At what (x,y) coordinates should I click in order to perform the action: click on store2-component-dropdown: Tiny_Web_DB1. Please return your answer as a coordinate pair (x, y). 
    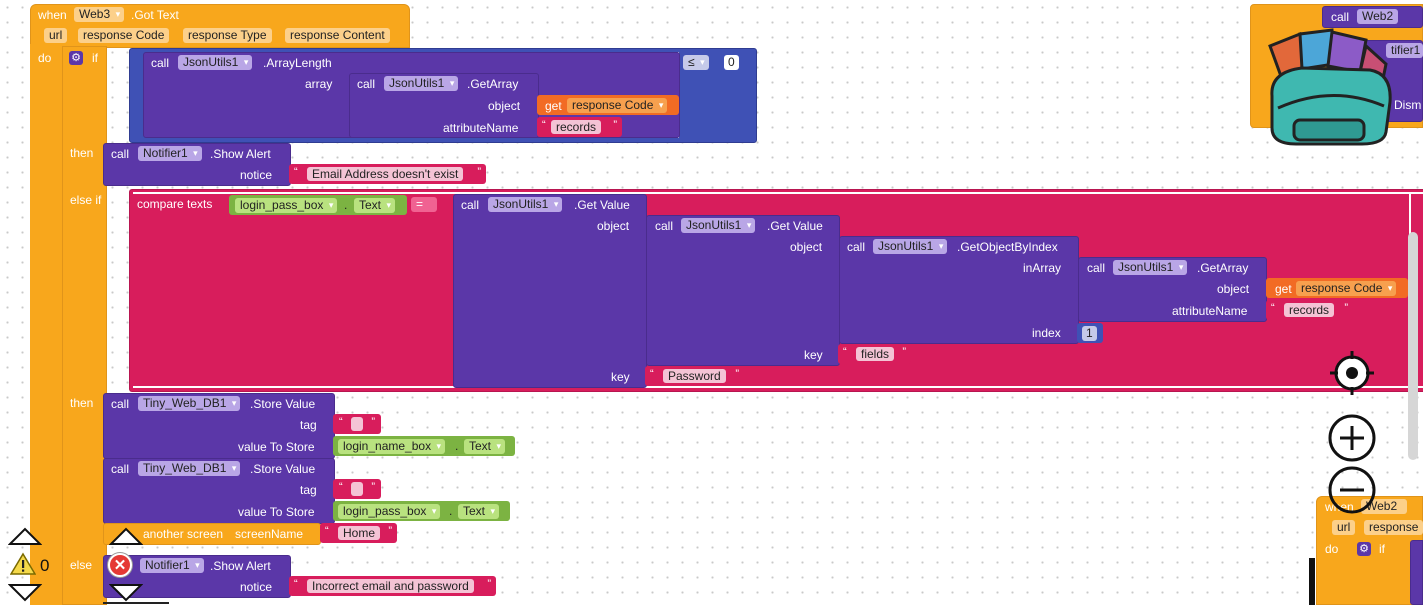
    Looking at the image, I should click on (189, 468).